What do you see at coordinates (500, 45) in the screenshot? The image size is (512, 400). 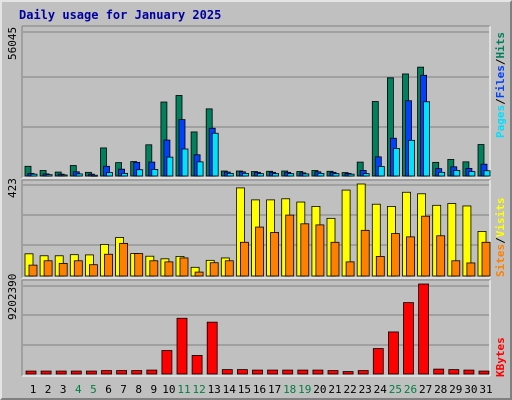 I see `legend-entry: Hits` at bounding box center [500, 45].